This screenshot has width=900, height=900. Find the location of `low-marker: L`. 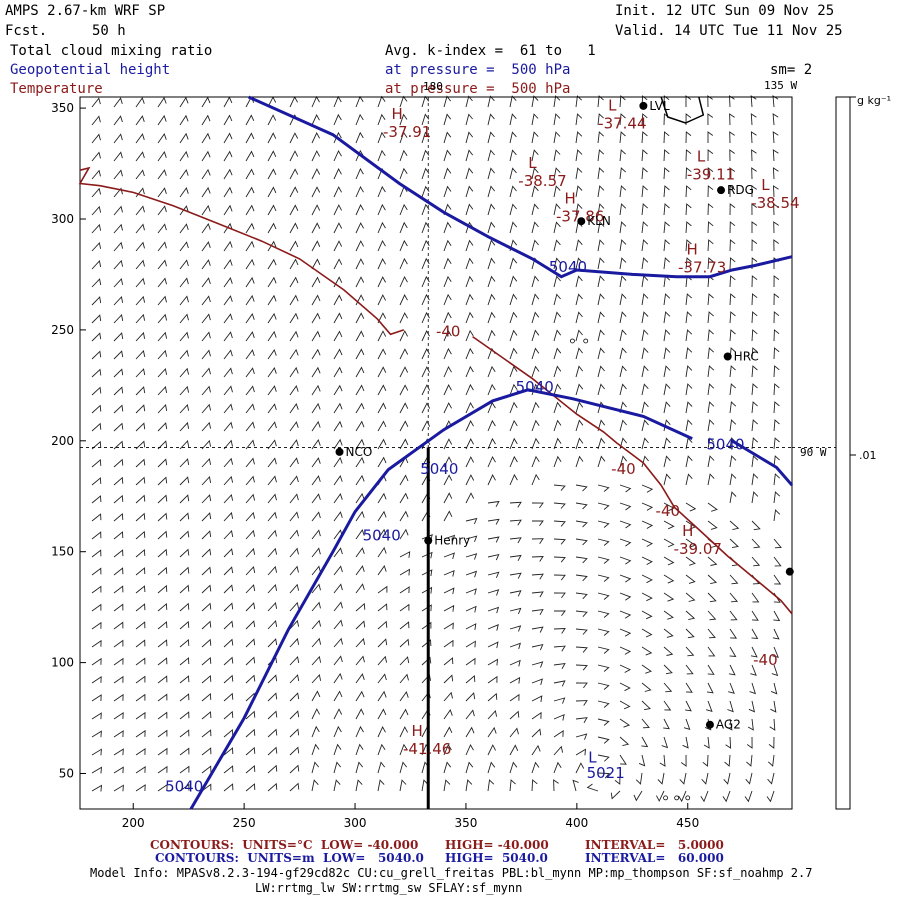

low-marker: L is located at coordinates (765, 185).